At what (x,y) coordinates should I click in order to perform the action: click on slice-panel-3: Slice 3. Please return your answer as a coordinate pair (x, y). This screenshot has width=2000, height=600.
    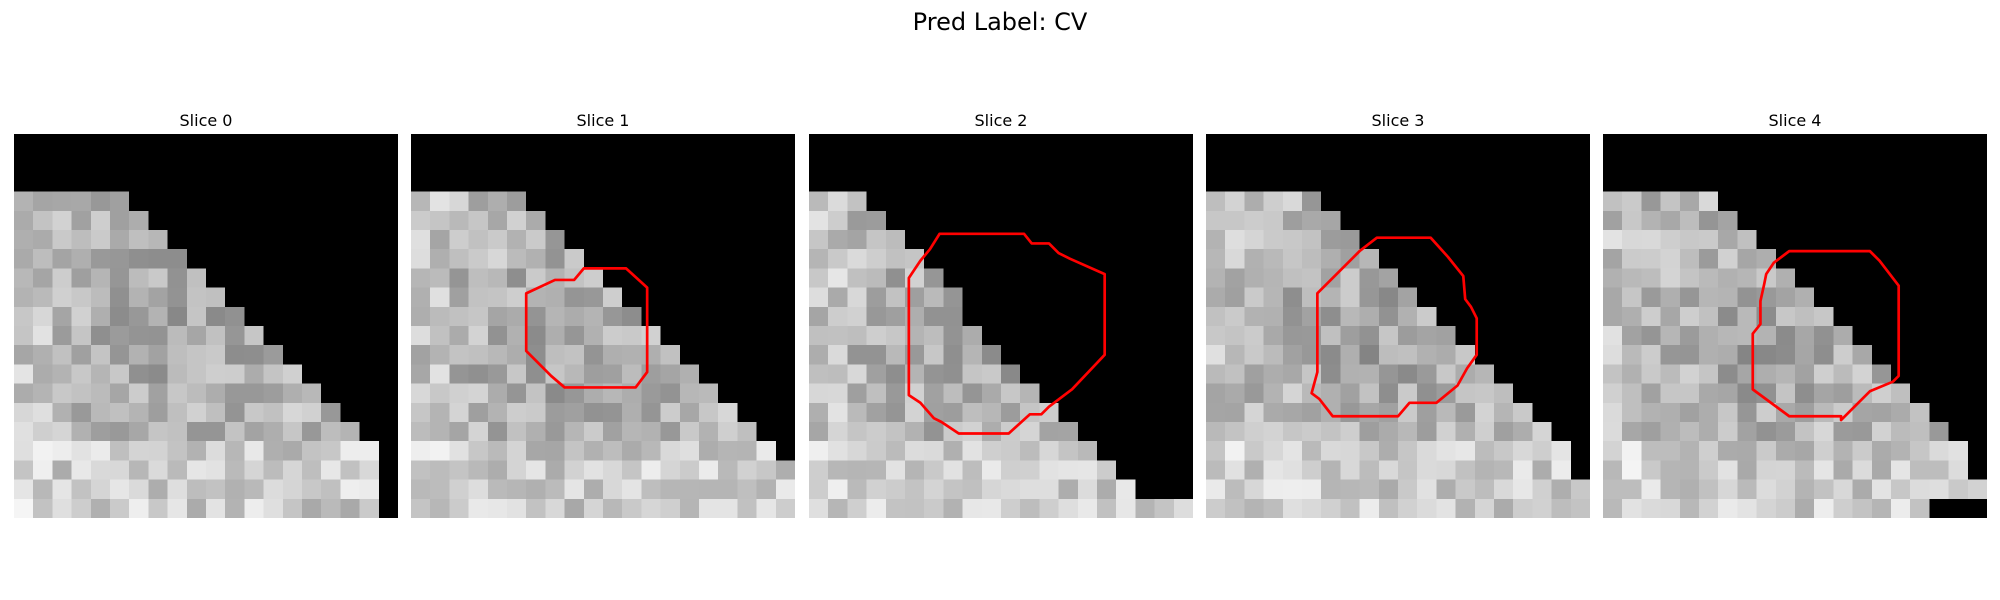
    Looking at the image, I should click on (1398, 313).